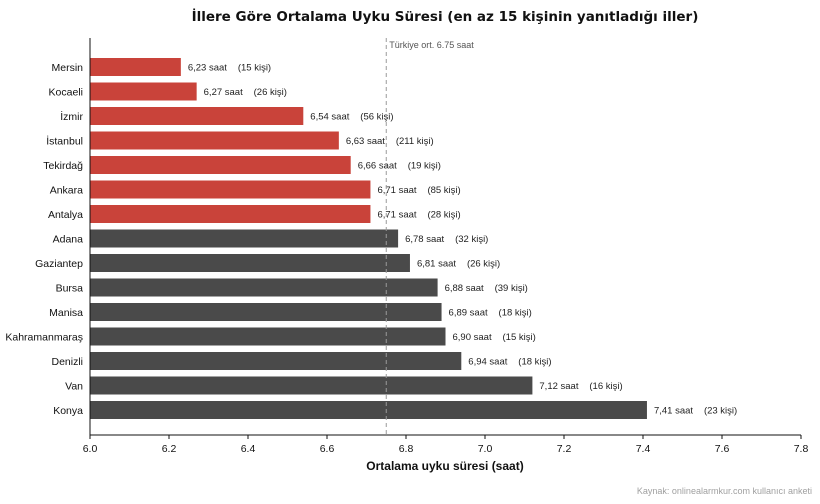 The height and width of the screenshot is (504, 820). Describe the element at coordinates (67, 362) in the screenshot. I see `category-label-12: Denizli` at that location.